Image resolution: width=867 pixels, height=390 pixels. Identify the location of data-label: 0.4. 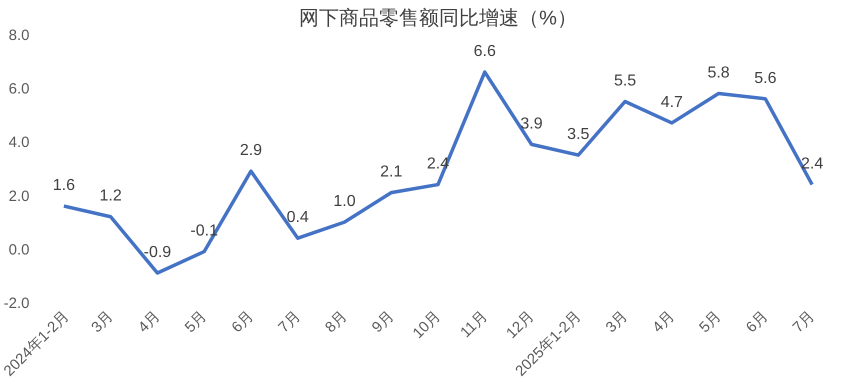
(297, 217).